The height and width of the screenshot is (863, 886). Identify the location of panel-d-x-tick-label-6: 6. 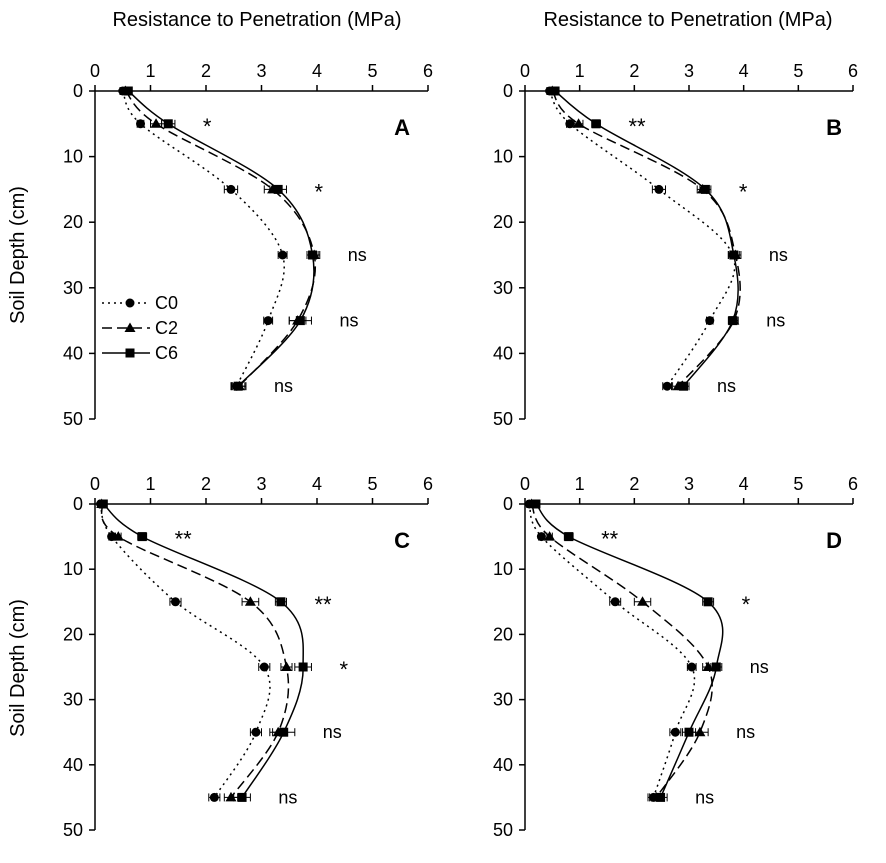
(853, 484).